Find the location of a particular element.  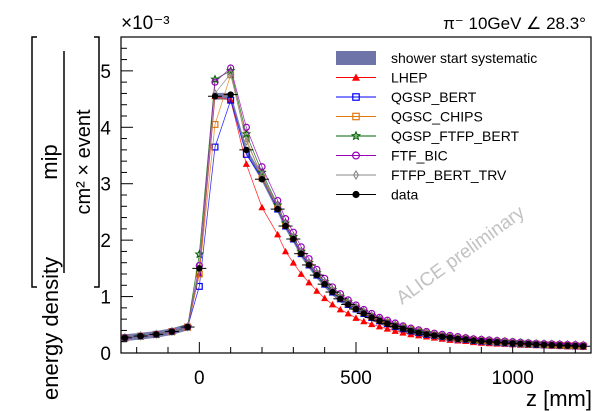

legend-label: QGSP_BERT is located at coordinates (434, 97).